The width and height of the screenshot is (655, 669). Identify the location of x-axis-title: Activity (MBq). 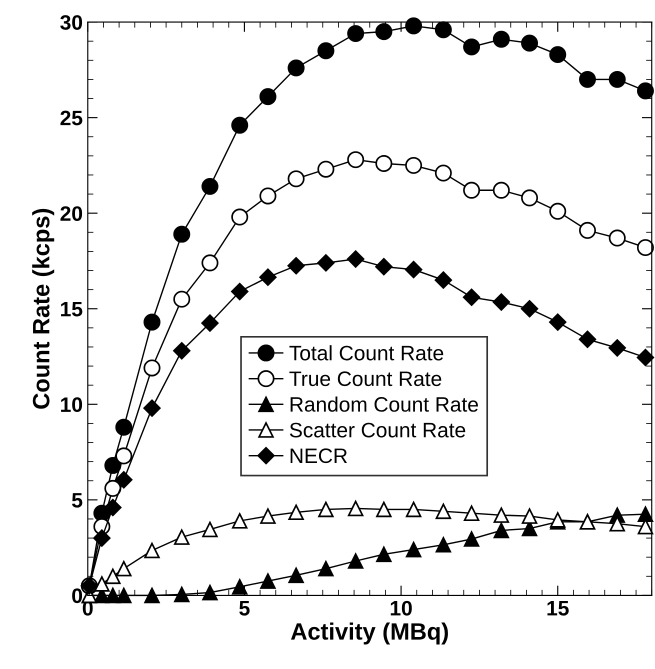
(369, 633).